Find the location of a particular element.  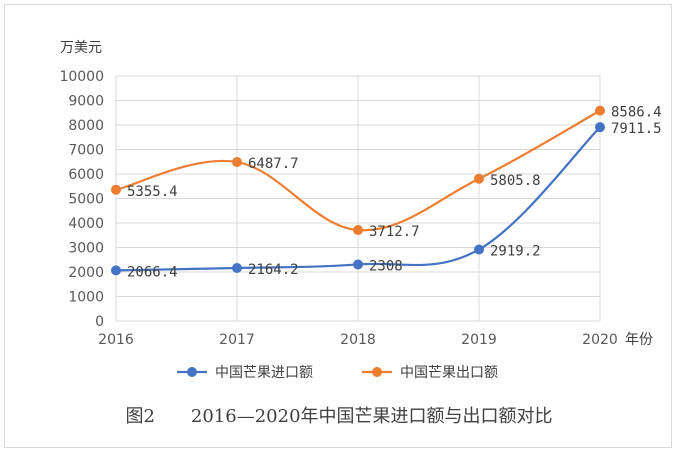

y-tick-label: 4000 is located at coordinates (86, 224).